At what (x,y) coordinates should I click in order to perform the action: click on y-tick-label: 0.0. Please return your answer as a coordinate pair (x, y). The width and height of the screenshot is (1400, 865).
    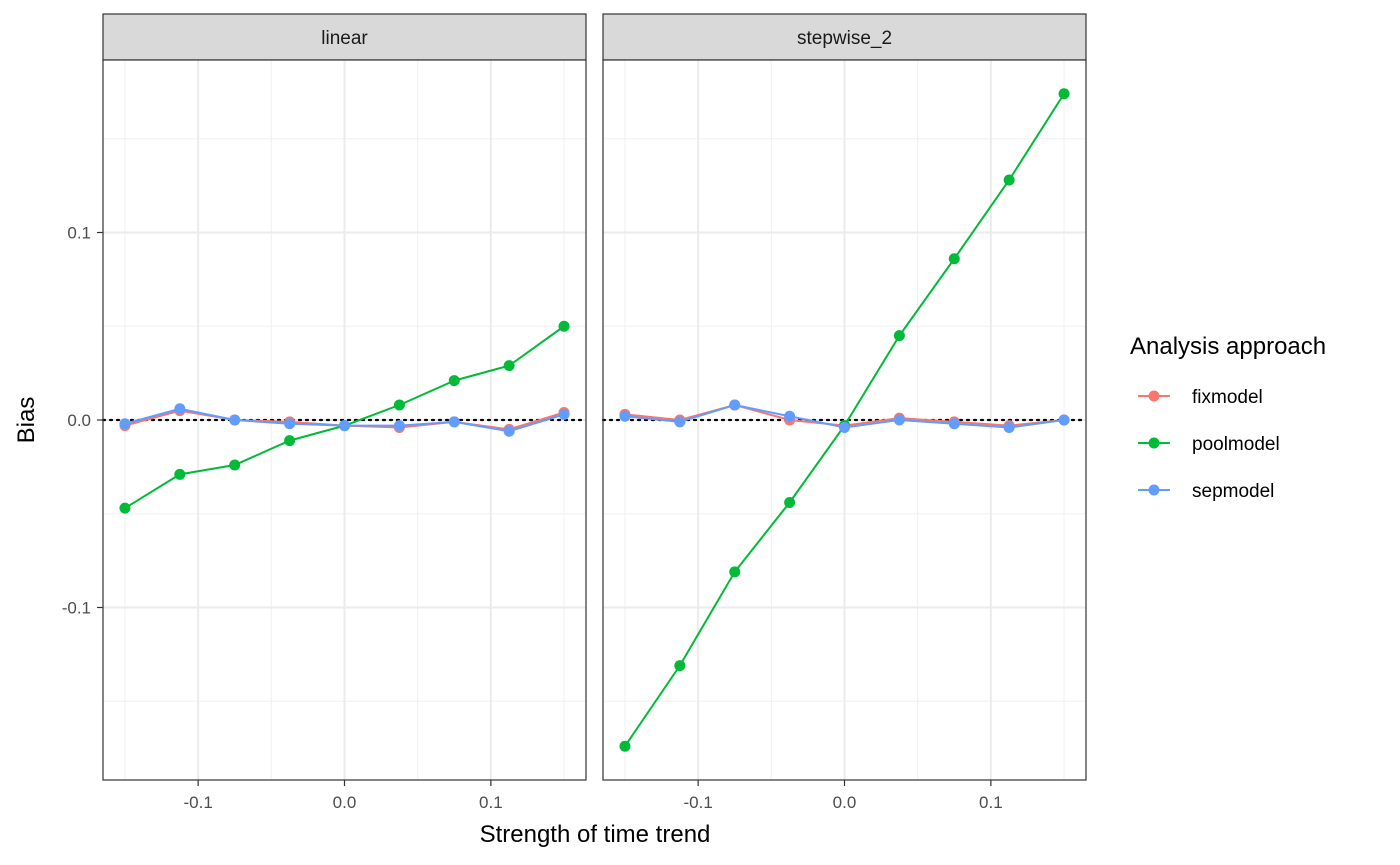
    Looking at the image, I should click on (79, 420).